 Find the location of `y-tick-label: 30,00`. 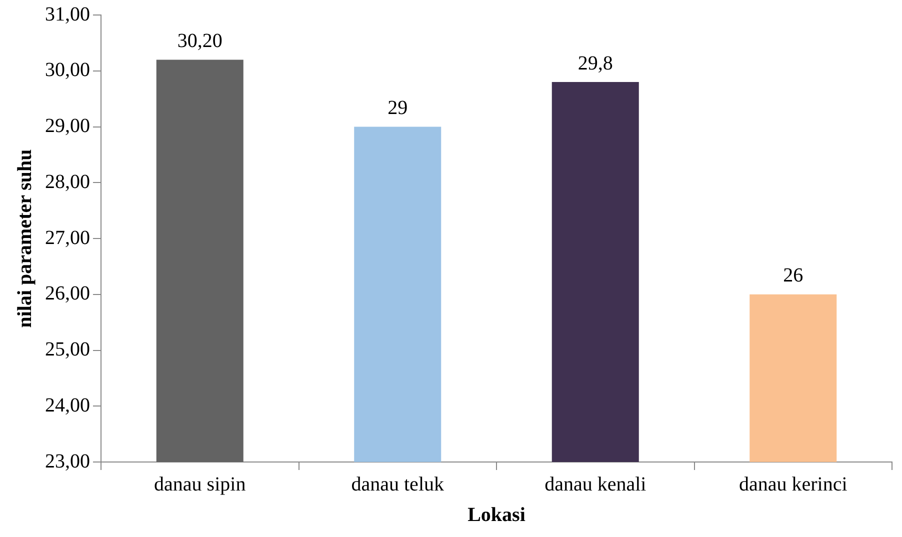

y-tick-label: 30,00 is located at coordinates (67, 70).